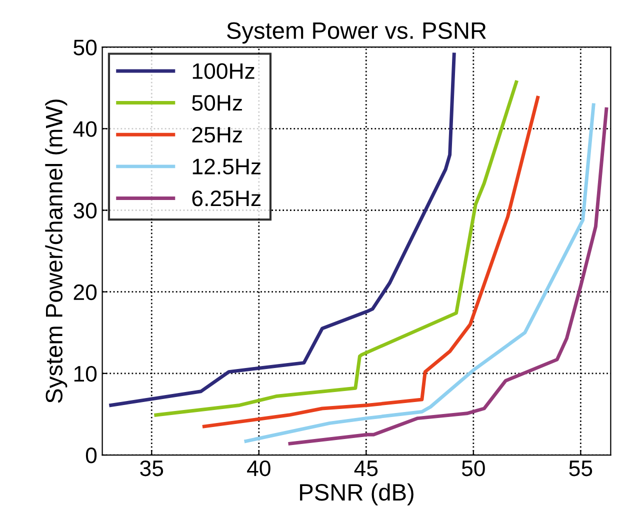 The height and width of the screenshot is (523, 620). What do you see at coordinates (91, 456) in the screenshot?
I see `y-tick-label: 0` at bounding box center [91, 456].